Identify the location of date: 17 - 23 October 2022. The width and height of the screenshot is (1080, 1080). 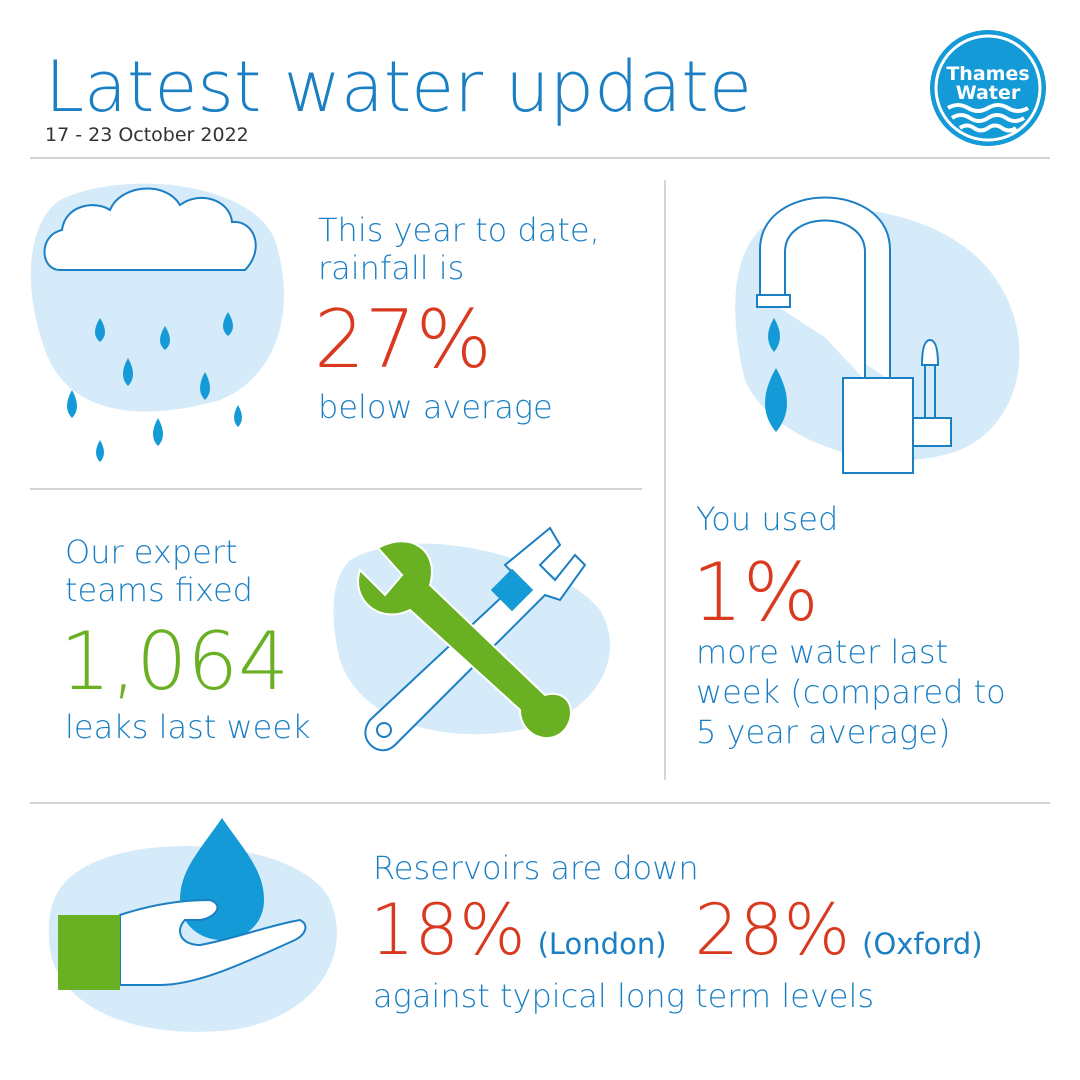
(147, 135).